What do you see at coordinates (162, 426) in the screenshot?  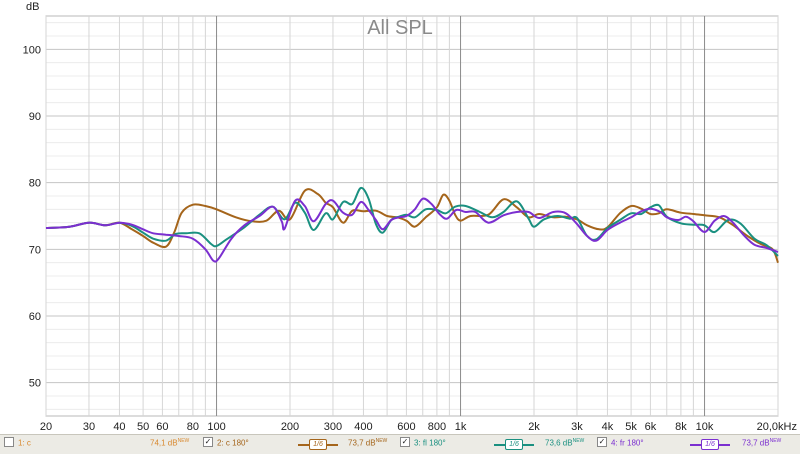 I see `x-tick-label: 60` at bounding box center [162, 426].